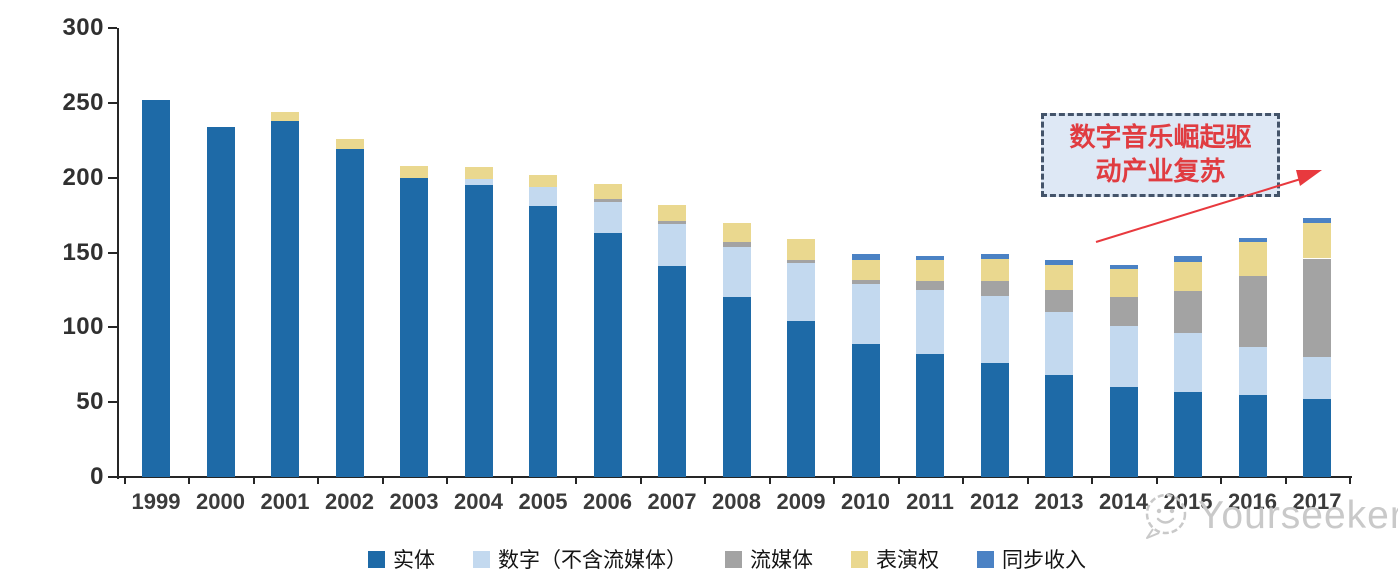 This screenshot has height=582, width=1398. I want to click on legend-label-physical: 实体, so click(414, 560).